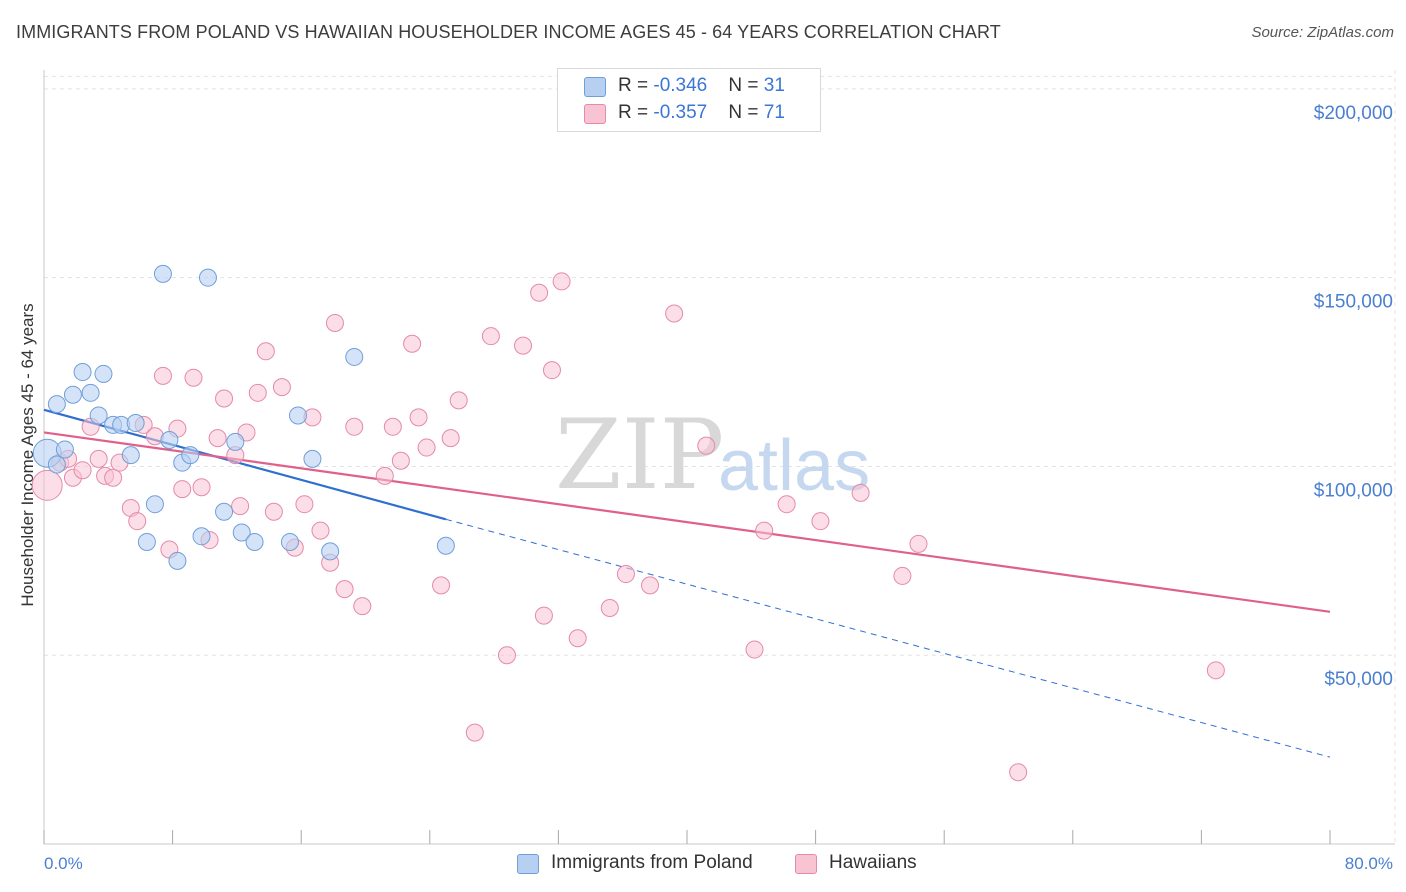 The height and width of the screenshot is (892, 1406). What do you see at coordinates (774, 85) in the screenshot?
I see `legend-n-value: 31` at bounding box center [774, 85].